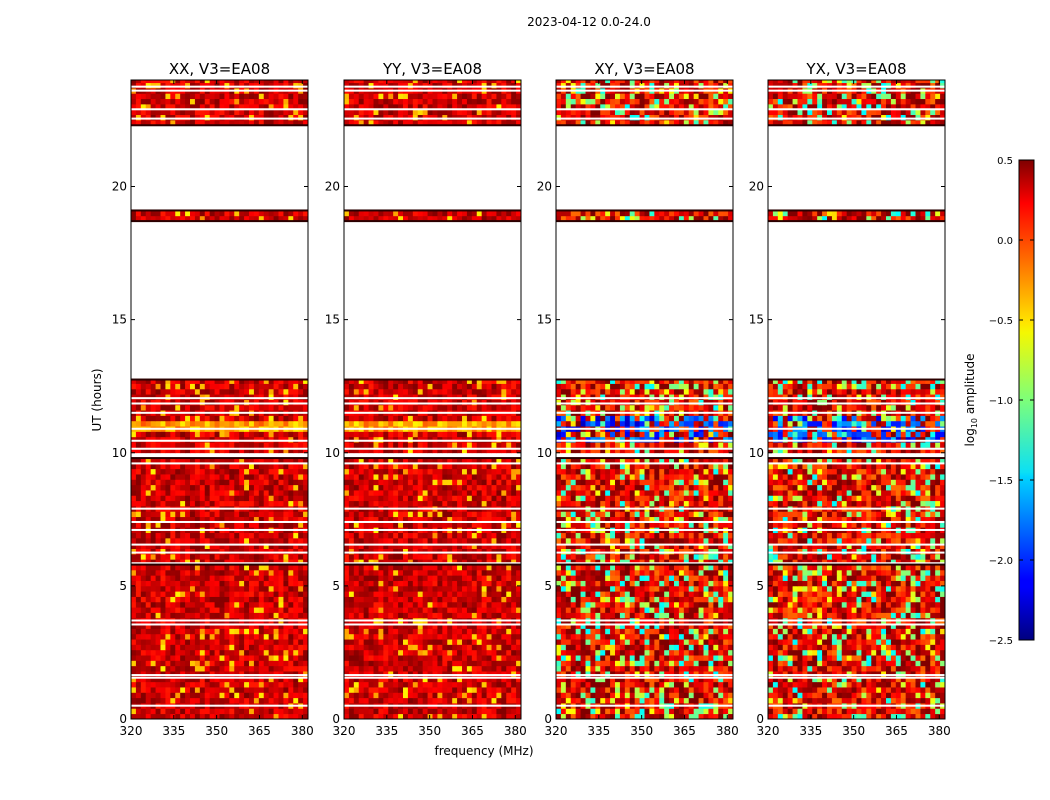 This screenshot has height=800, width=1050. Describe the element at coordinates (1001, 641) in the screenshot. I see `colorbar-tick-label: −2.5` at that location.